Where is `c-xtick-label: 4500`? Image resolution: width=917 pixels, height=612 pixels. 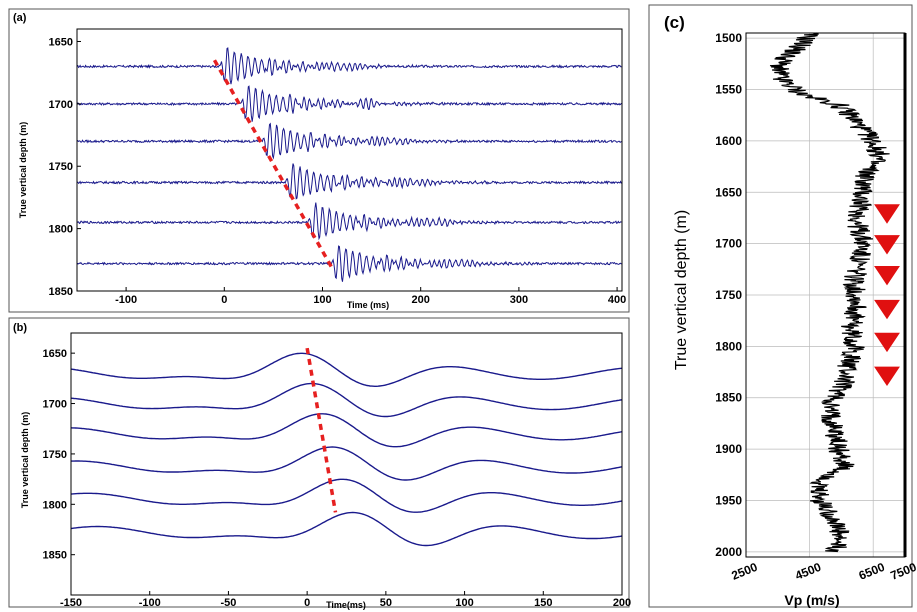
c-xtick-label: 4500 is located at coordinates (808, 571).